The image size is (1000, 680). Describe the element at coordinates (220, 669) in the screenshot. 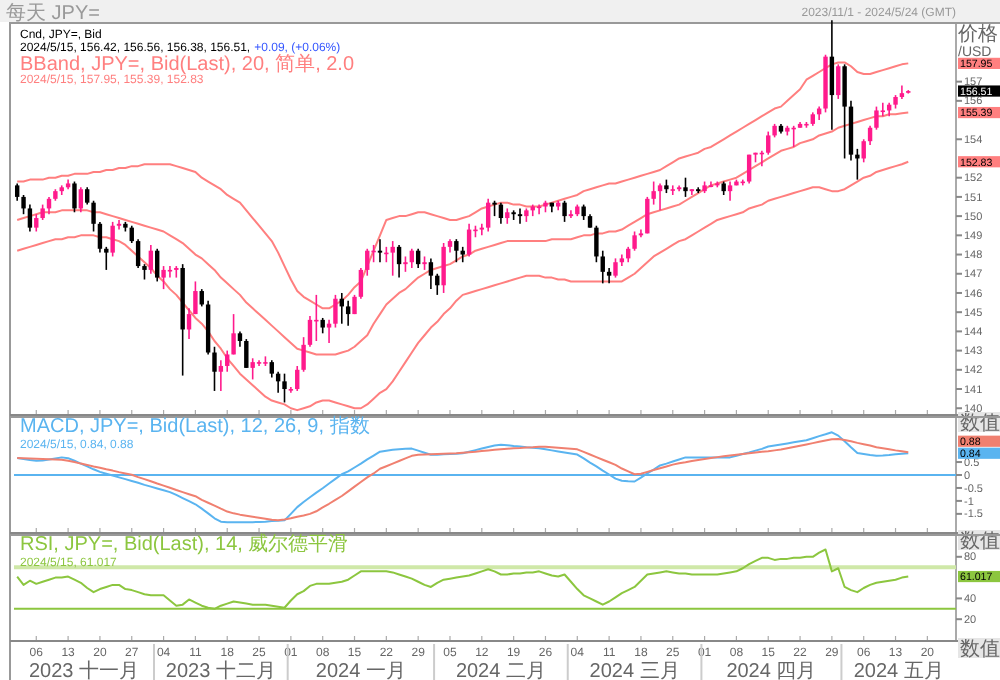

I see `text: 2023 十二月` at that location.